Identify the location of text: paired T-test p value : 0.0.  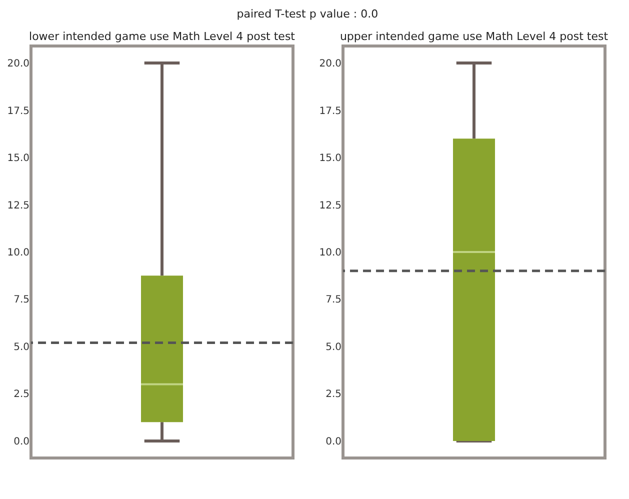
(307, 14).